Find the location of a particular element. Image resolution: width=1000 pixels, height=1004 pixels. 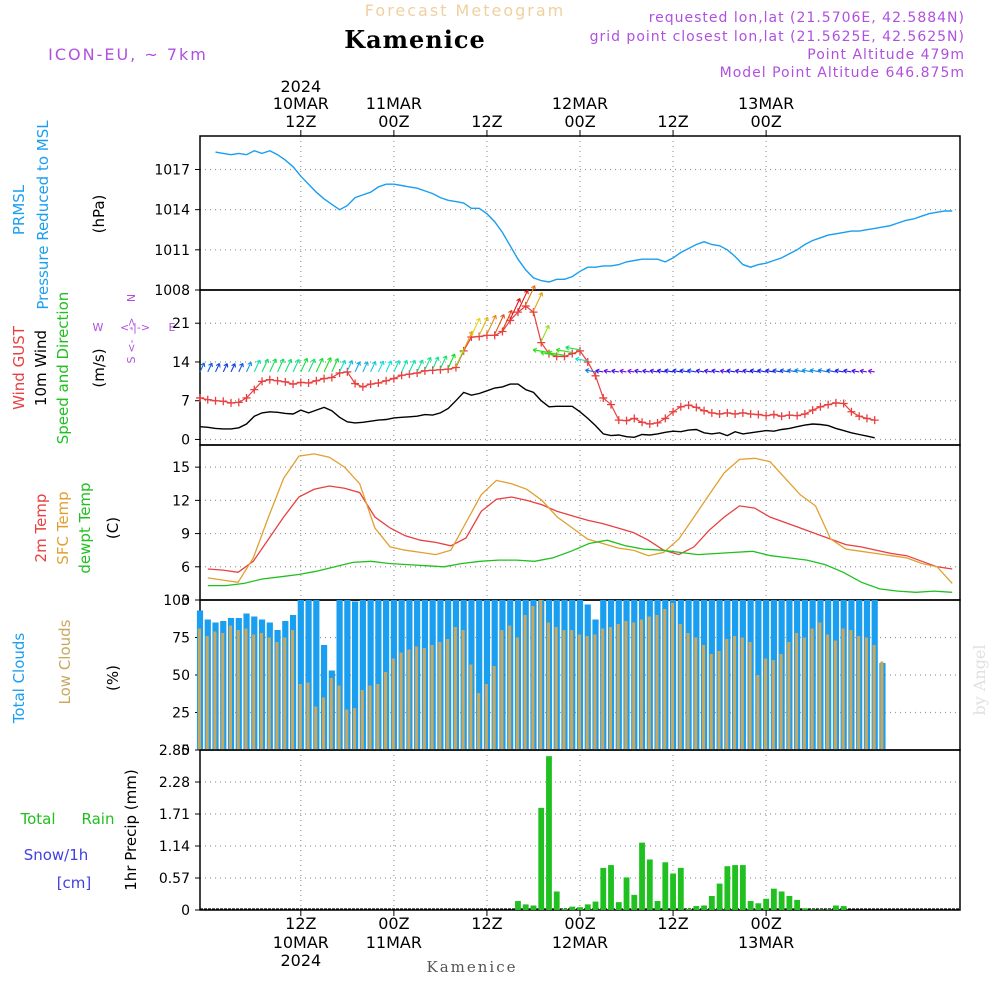

ytick-label: 7 is located at coordinates (185, 402).